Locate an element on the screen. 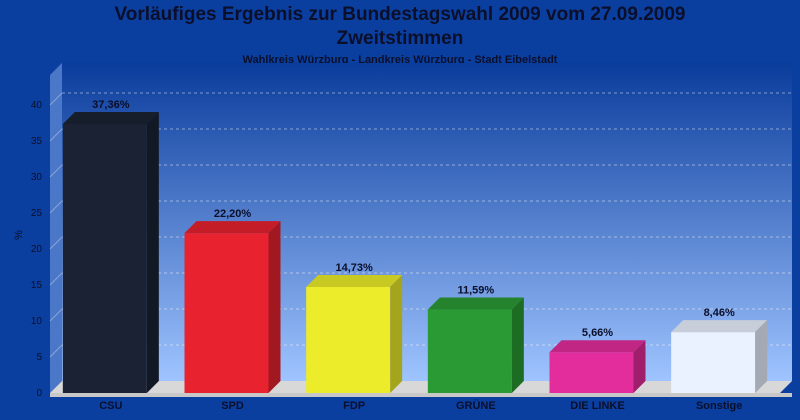  y-tick-label: 30 is located at coordinates (37, 177).